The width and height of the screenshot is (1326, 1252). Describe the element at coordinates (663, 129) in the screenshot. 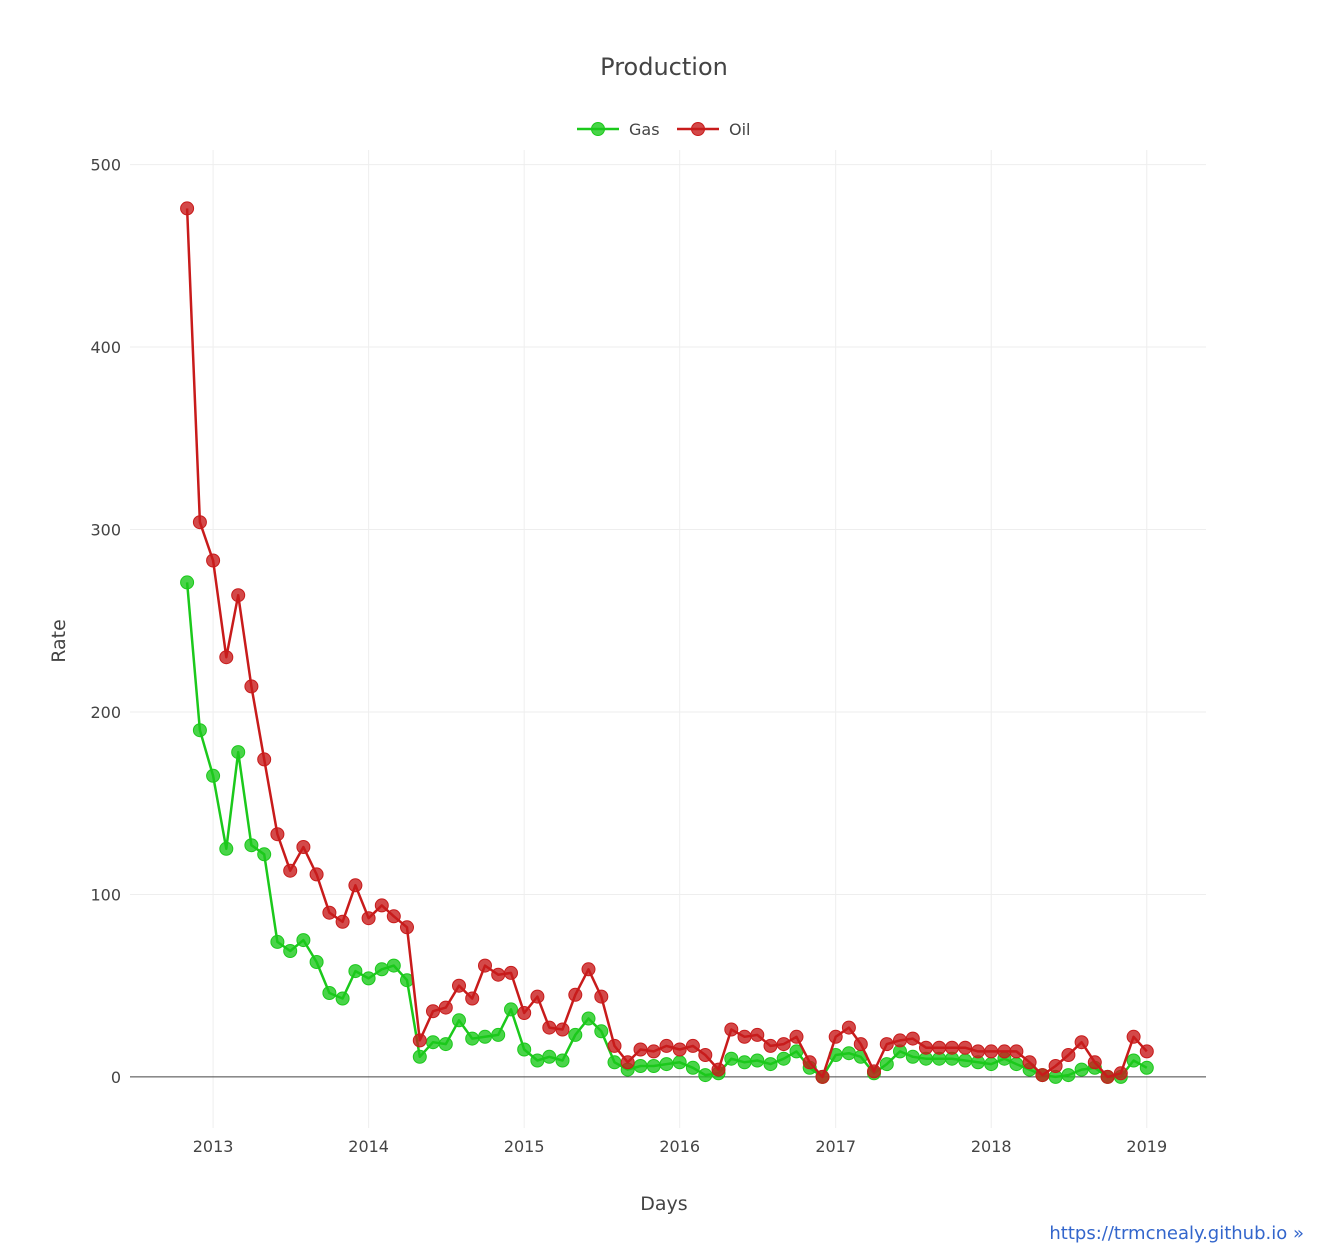

I see `legend: Gas Oil` at that location.